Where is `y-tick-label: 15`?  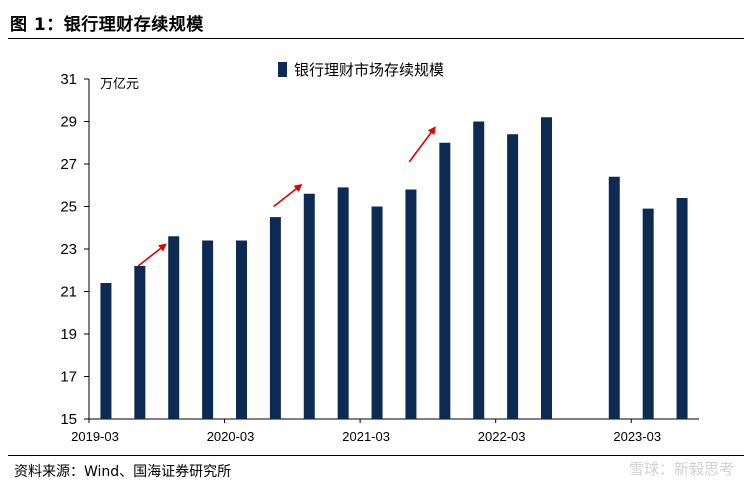 y-tick-label: 15 is located at coordinates (68, 419).